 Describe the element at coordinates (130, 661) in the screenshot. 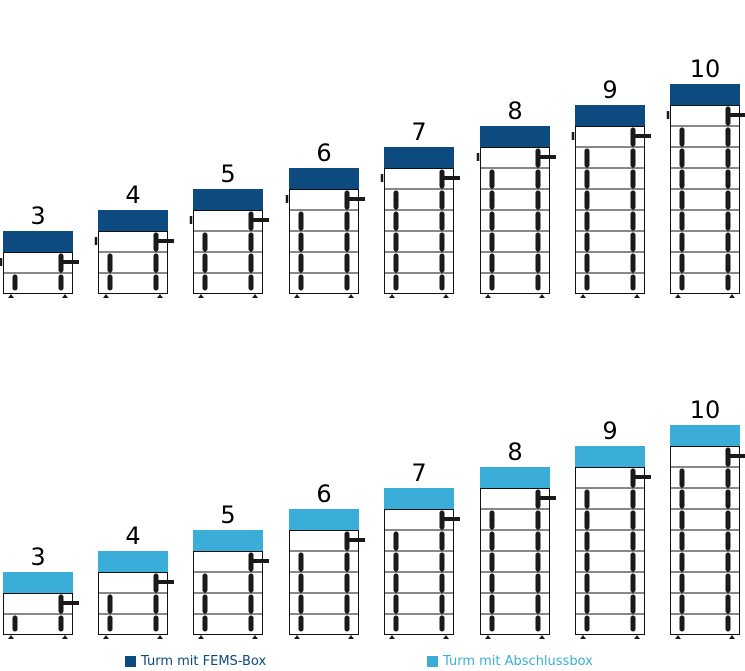

I see `legend-swatch-fems` at that location.